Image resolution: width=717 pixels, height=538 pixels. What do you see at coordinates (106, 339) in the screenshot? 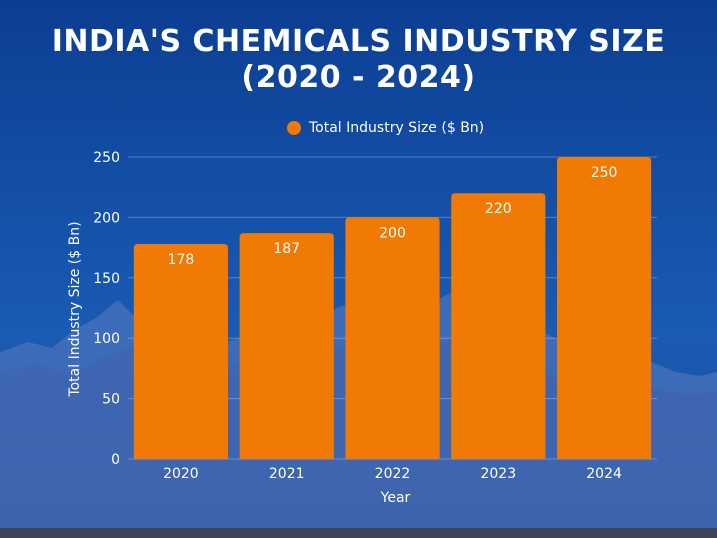
I see `y-tick-label: 100` at bounding box center [106, 339].